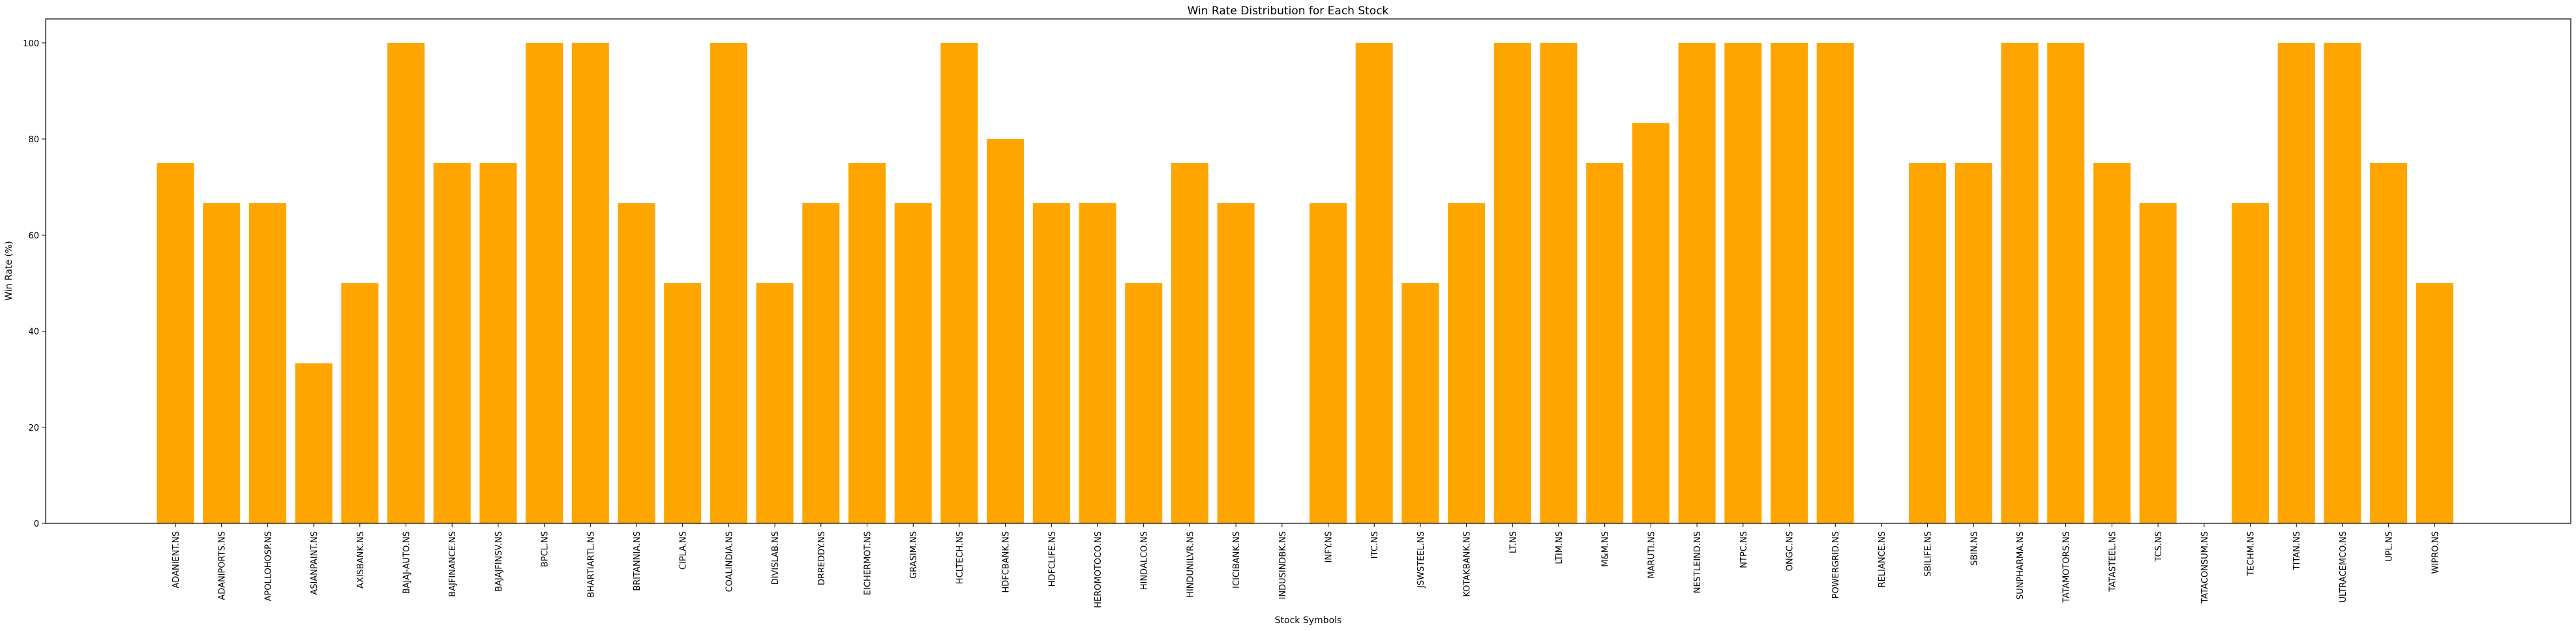 The image size is (2576, 631). Describe the element at coordinates (1513, 542) in the screenshot. I see `x-tick-label: LT.NS` at that location.